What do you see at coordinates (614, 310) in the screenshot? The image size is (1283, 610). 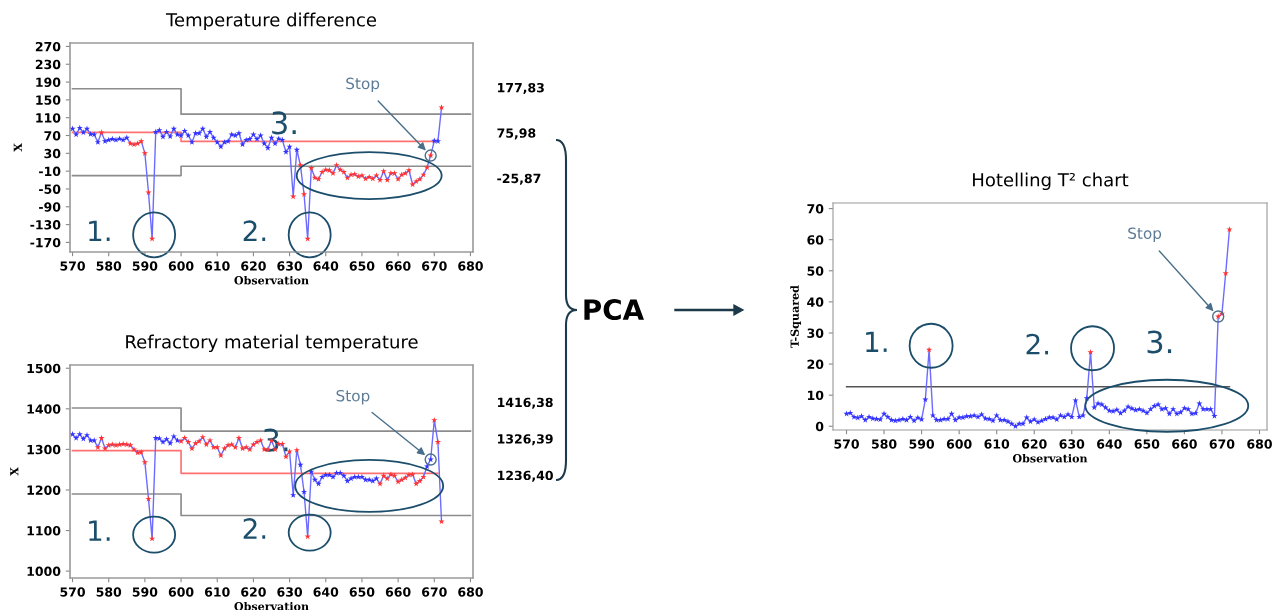 I see `text: PCA` at bounding box center [614, 310].